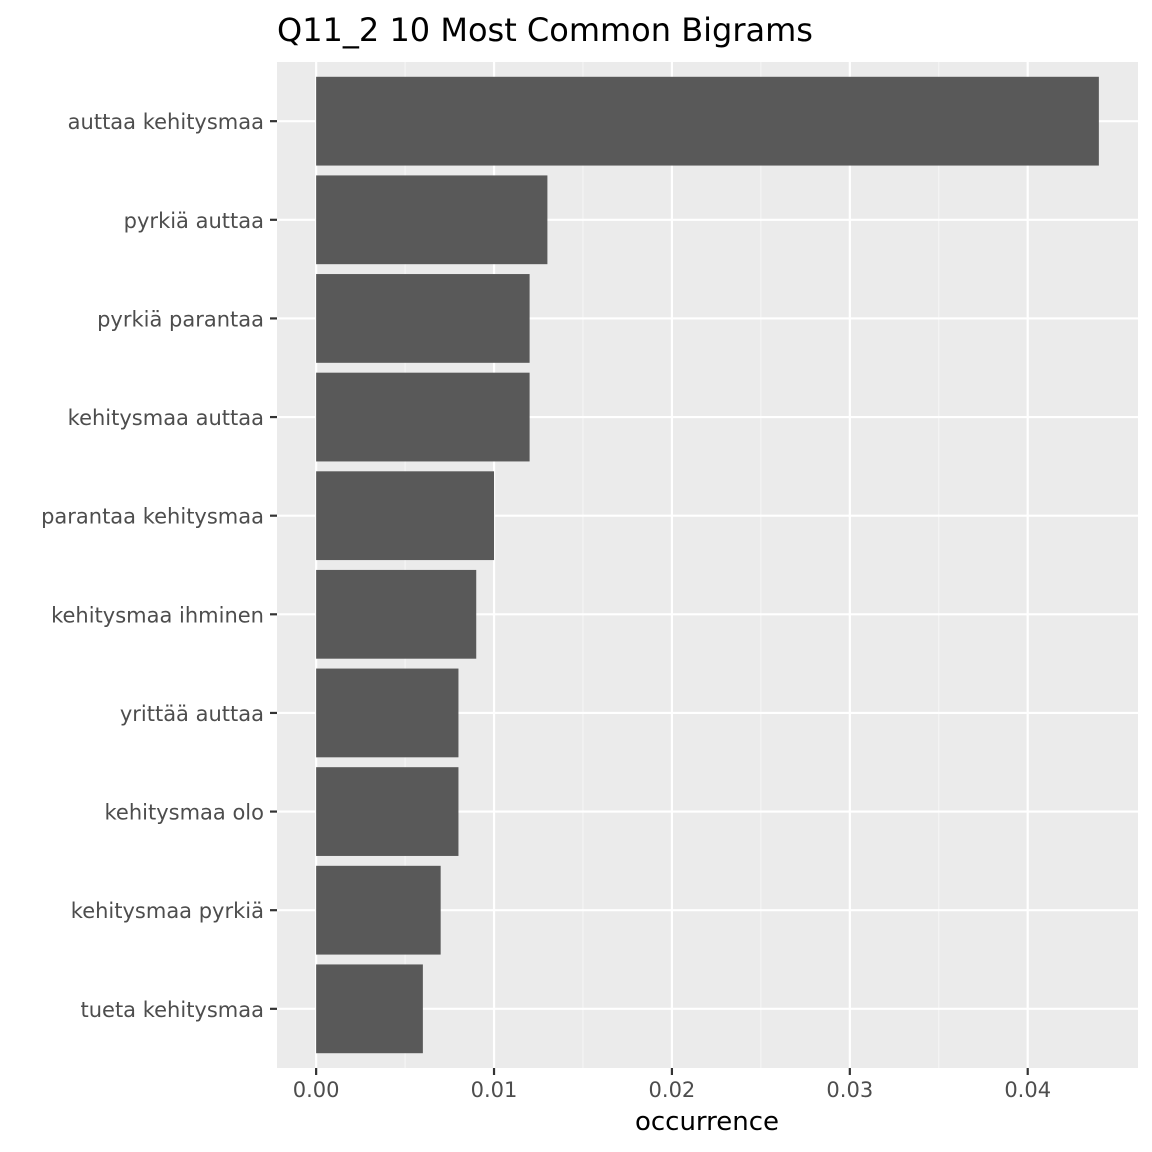  I want to click on x-axis: 0.00 0.01 0.02 0.03 0.04, so click(672, 1085).